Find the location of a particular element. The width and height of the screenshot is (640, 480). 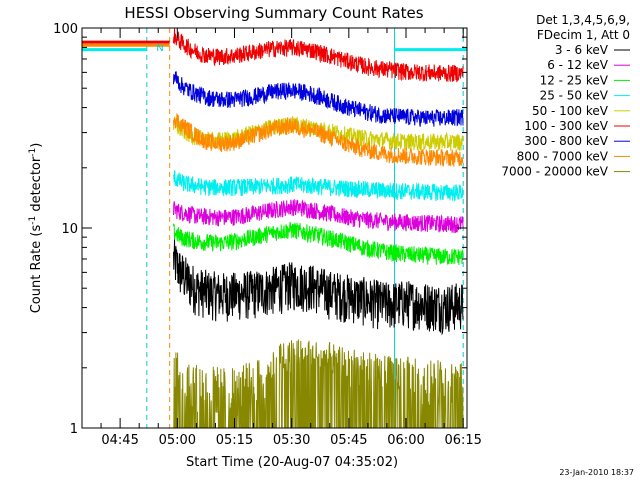

legend-label-7: 800 - 7000 keV is located at coordinates (563, 156).